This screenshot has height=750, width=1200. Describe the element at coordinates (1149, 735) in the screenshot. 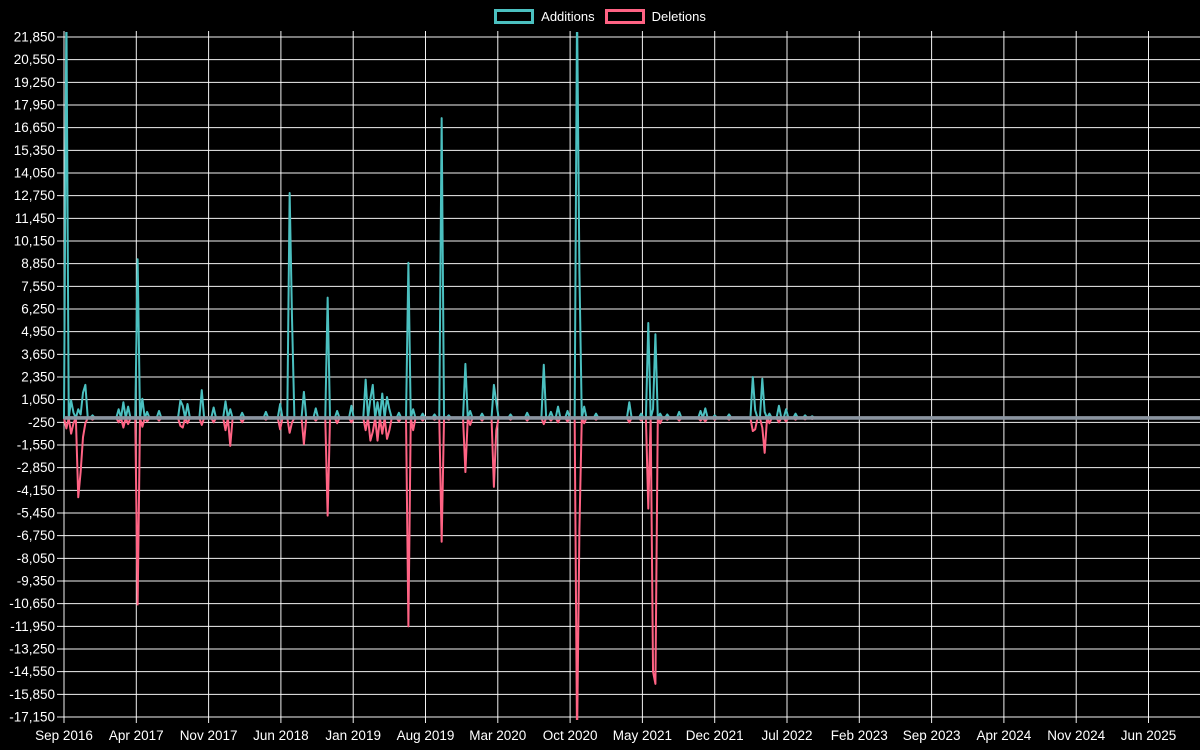

I see `svg-text: Jun 2025` at that location.